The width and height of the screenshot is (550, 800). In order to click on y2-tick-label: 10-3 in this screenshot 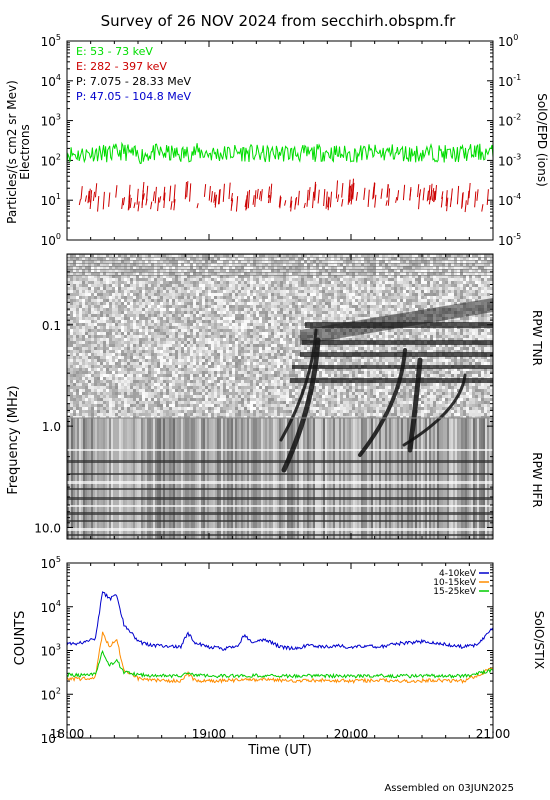, I will do `click(509, 160)`.